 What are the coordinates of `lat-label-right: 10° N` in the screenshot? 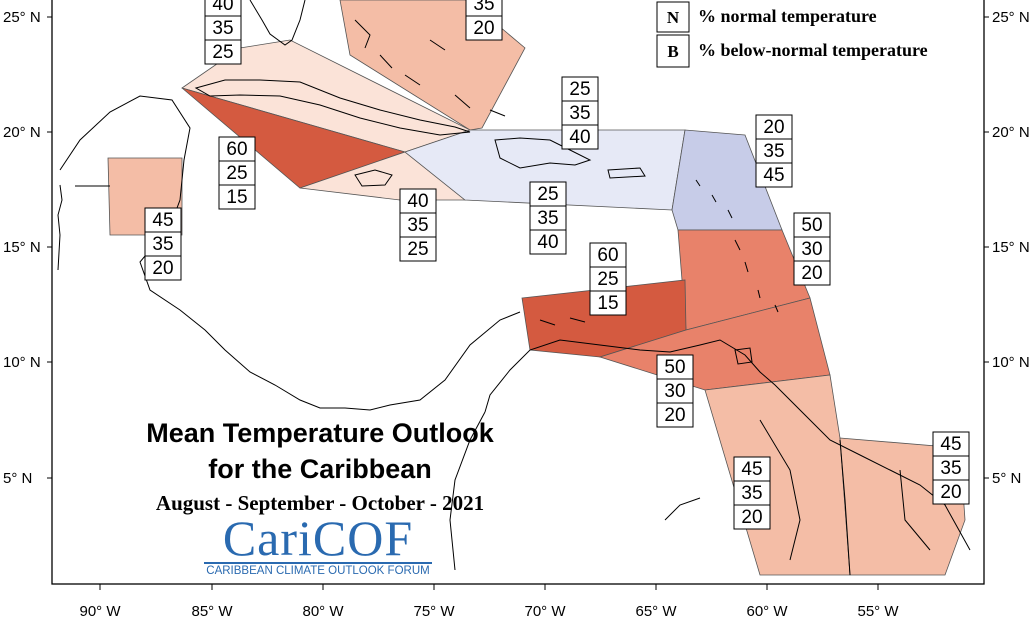 It's located at (1011, 362).